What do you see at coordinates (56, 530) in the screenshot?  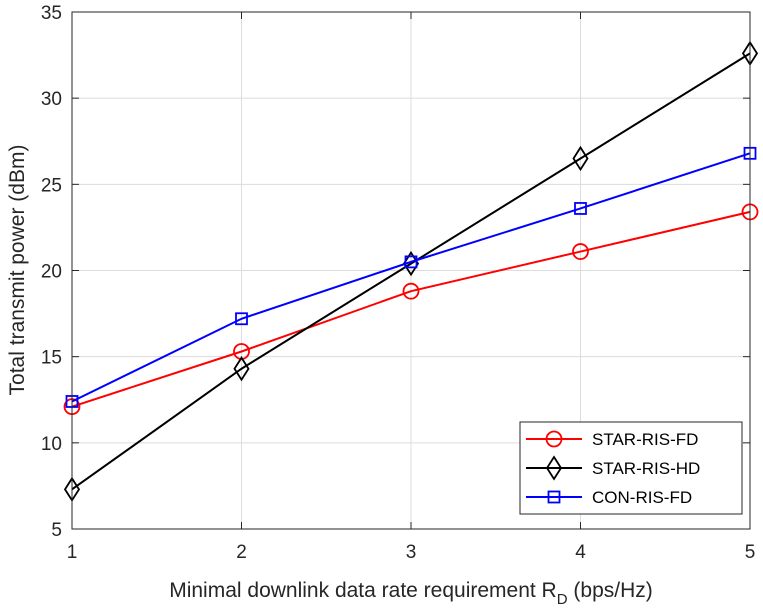 I see `y-tick-label: 5` at bounding box center [56, 530].